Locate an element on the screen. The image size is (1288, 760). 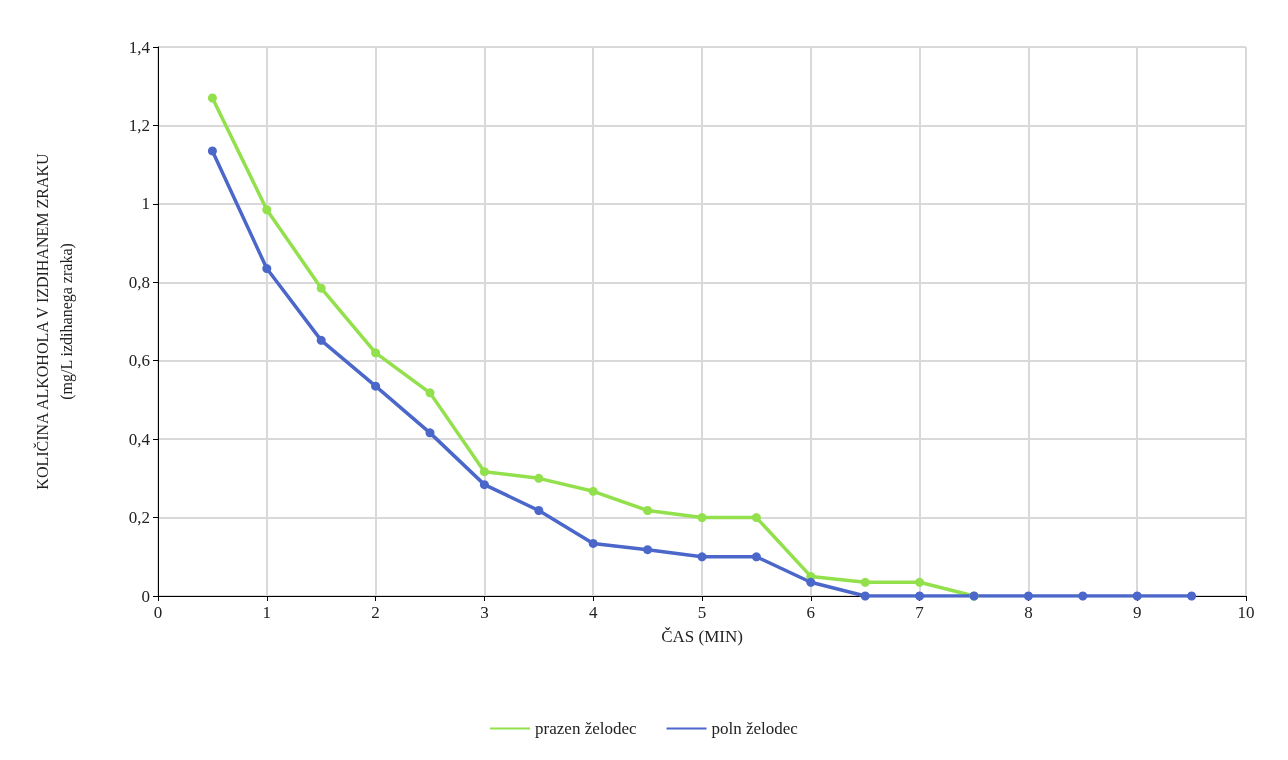
y-tick-label: 0,2 is located at coordinates (139, 518).